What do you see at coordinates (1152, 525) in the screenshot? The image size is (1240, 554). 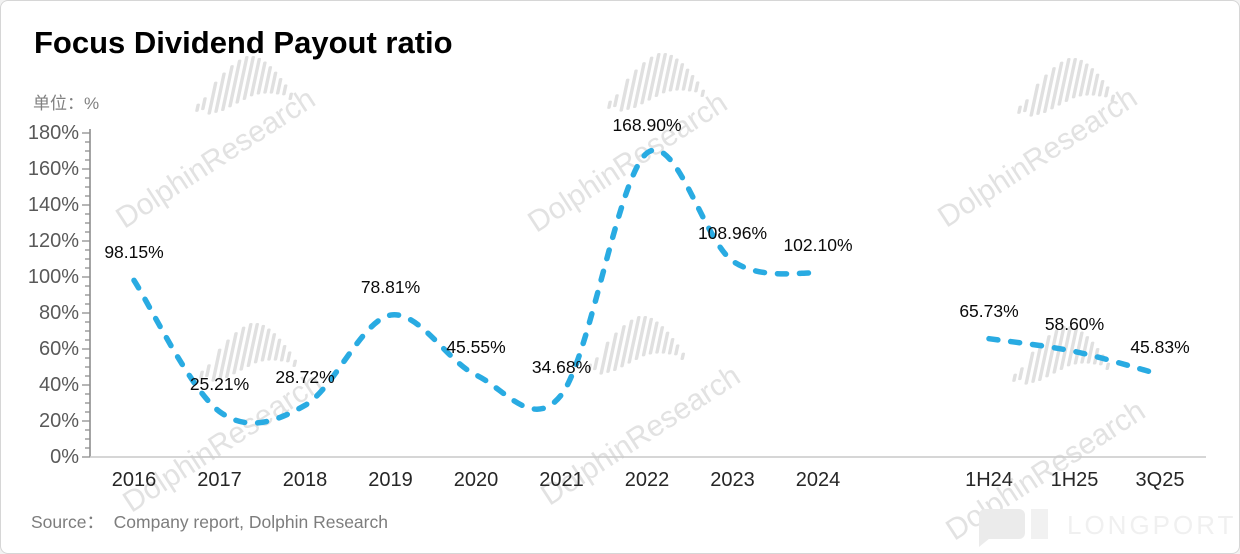 I see `longport-logo-text: LONGPORT` at bounding box center [1152, 525].